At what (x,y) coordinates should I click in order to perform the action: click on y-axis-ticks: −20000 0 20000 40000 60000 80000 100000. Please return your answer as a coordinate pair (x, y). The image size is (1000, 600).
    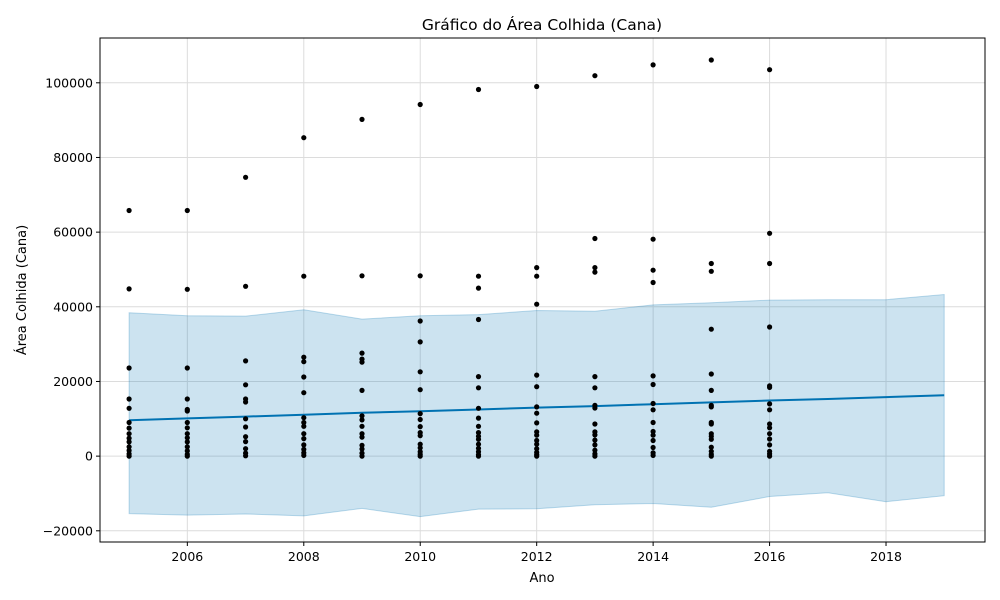
    Looking at the image, I should click on (71, 306).